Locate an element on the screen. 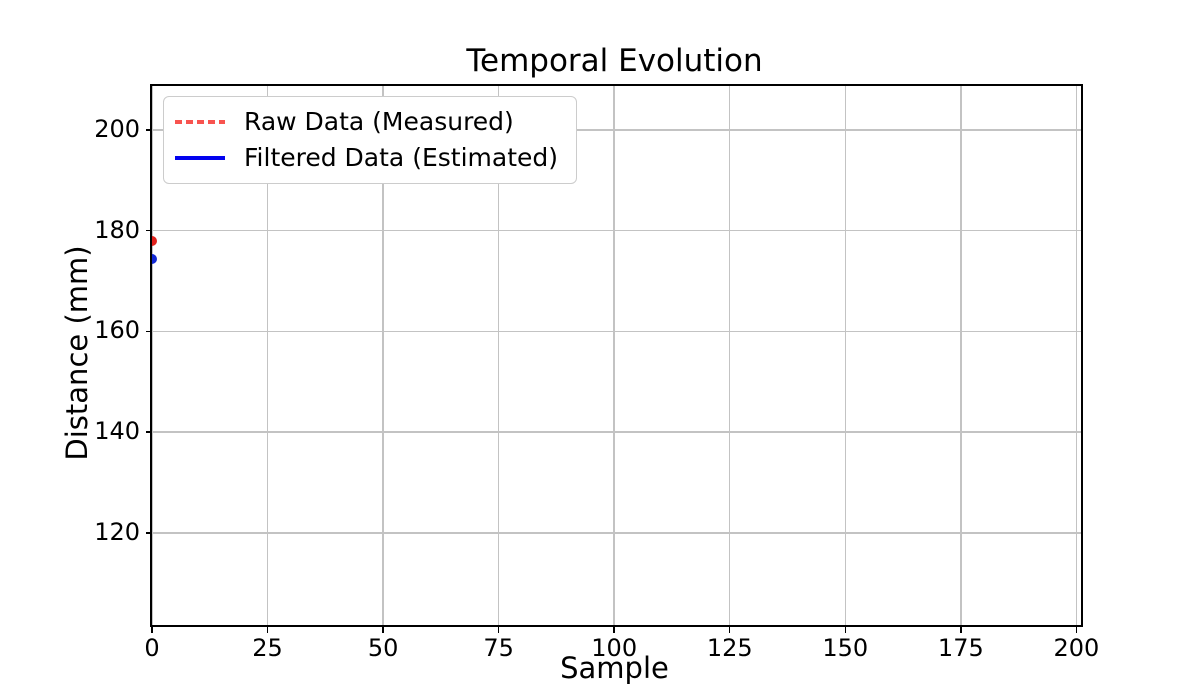 The height and width of the screenshot is (700, 1200). x-tick-label: 200 is located at coordinates (1076, 648).